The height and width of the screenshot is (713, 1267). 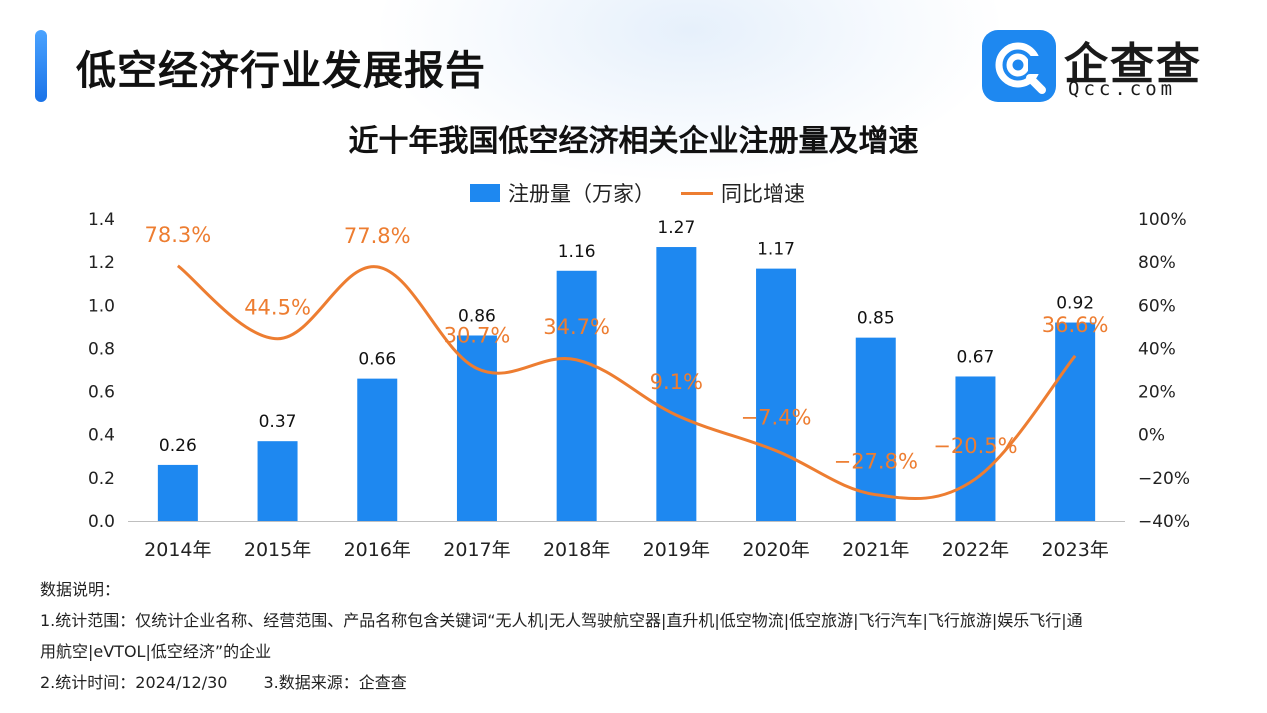 What do you see at coordinates (576, 550) in the screenshot?
I see `x-tick-label: 2018年` at bounding box center [576, 550].